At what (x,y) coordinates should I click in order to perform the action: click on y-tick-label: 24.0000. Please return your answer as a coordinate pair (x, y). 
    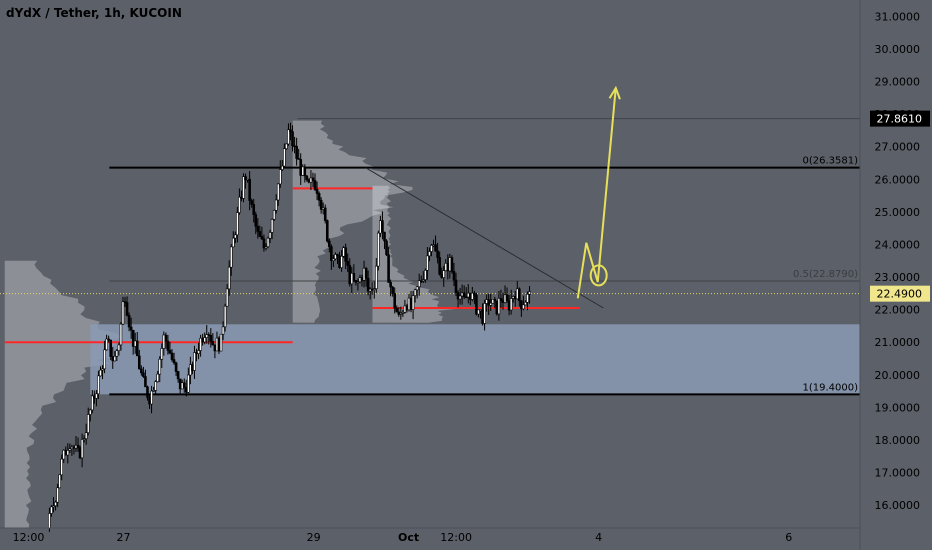
    Looking at the image, I should click on (898, 244).